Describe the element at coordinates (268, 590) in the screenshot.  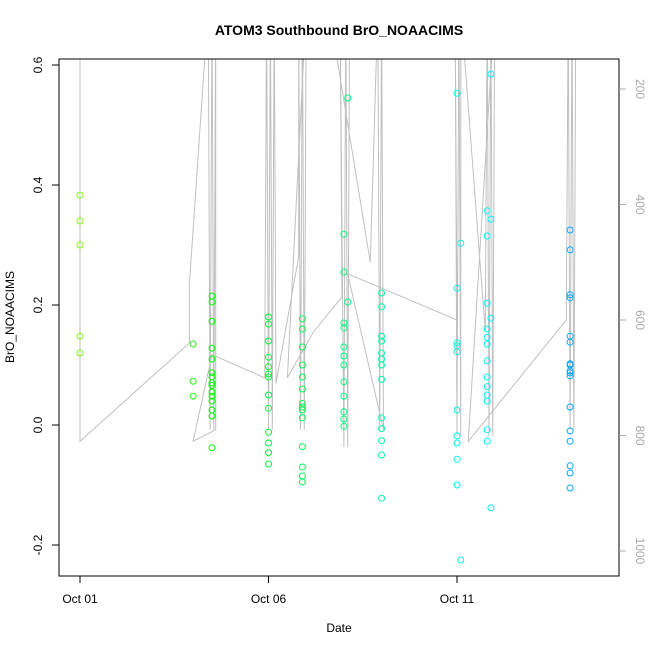
I see `x-axis: Oct 01 Oct 06 Oct 11` at that location.